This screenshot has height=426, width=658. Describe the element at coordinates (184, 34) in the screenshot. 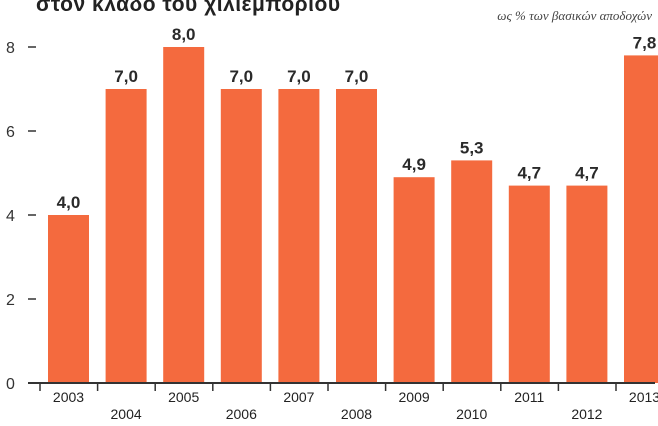

I see `value-label: 8,0` at that location.